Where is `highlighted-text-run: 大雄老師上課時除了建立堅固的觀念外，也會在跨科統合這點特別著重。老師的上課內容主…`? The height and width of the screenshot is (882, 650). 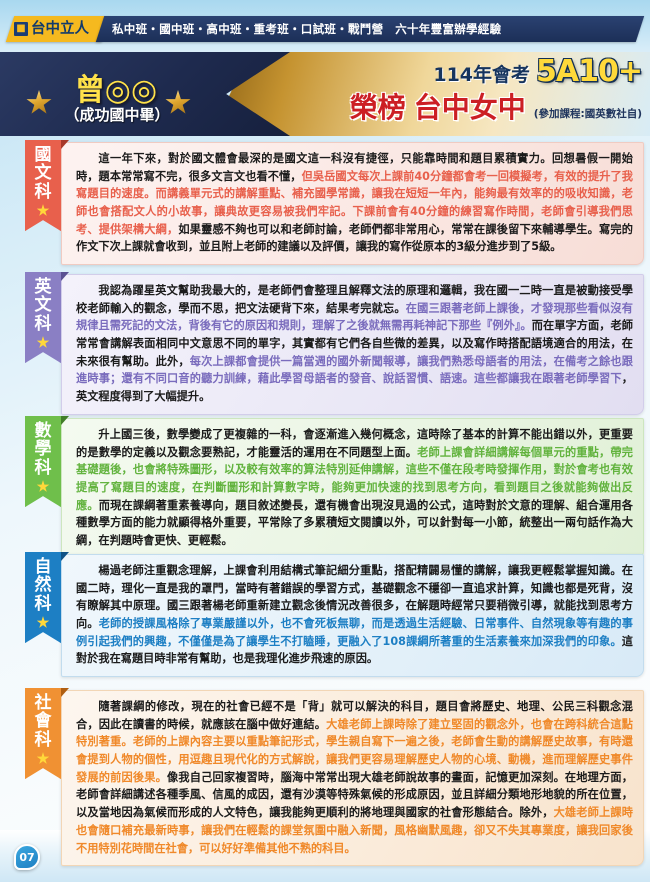 highlighted-text-run: 大雄老師上課時除了建立堅固的觀念外，也會在跨科統合這點特別著重。老師的上課內容主… is located at coordinates (354, 750).